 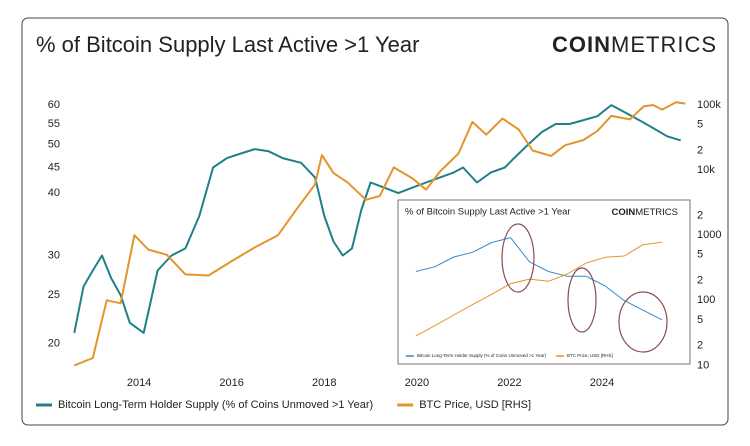 I want to click on x-tick-label: 2024, so click(x=602, y=383).